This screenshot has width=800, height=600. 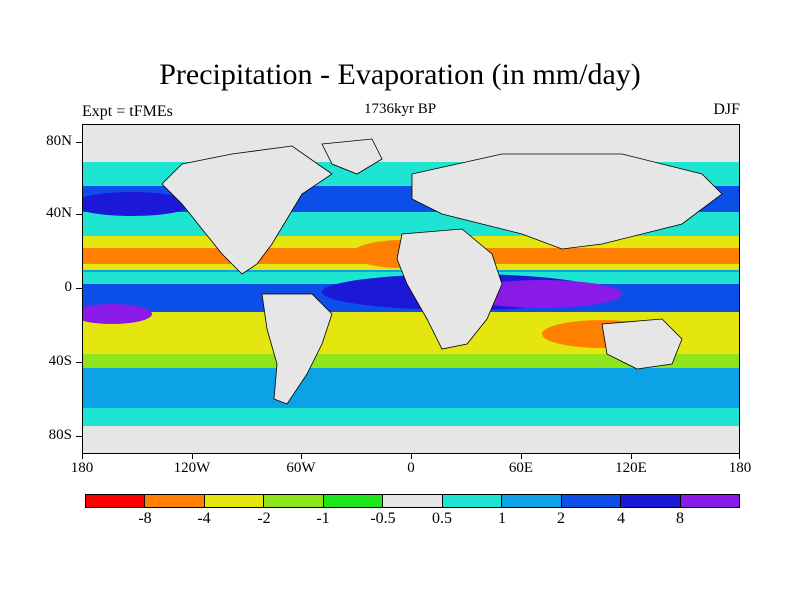 What do you see at coordinates (145, 518) in the screenshot?
I see `colorbar-label: -8` at bounding box center [145, 518].